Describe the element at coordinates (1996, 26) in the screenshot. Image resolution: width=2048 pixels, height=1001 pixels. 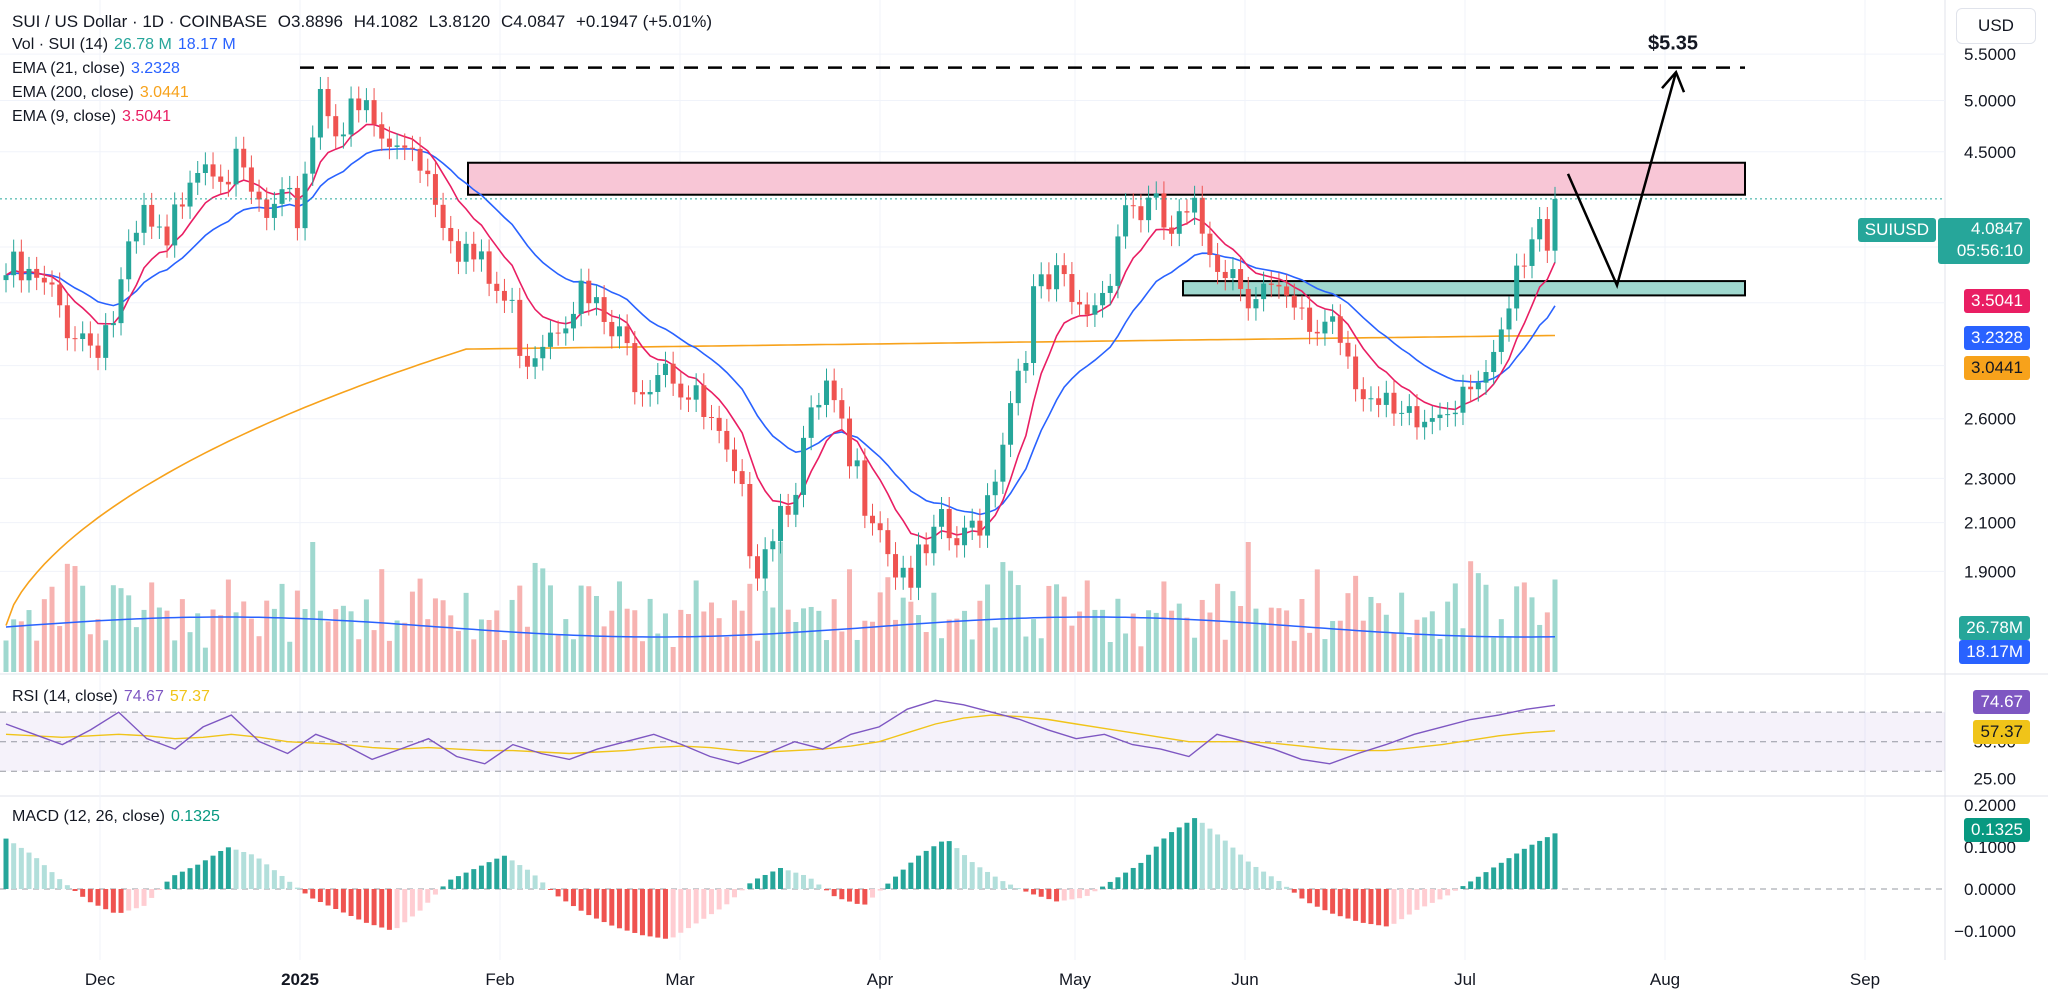
I see `currency-button: USD` at that location.